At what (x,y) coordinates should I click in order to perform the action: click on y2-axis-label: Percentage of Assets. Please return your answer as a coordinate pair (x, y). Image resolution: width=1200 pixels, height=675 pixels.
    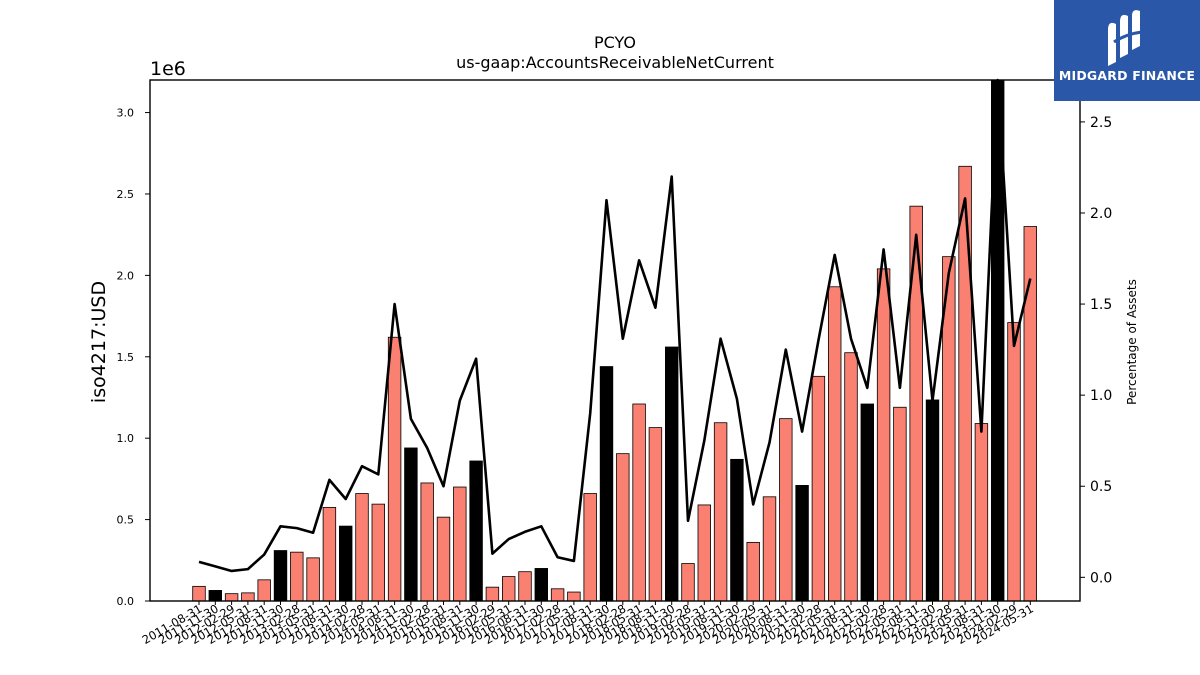
    Looking at the image, I should click on (1132, 342).